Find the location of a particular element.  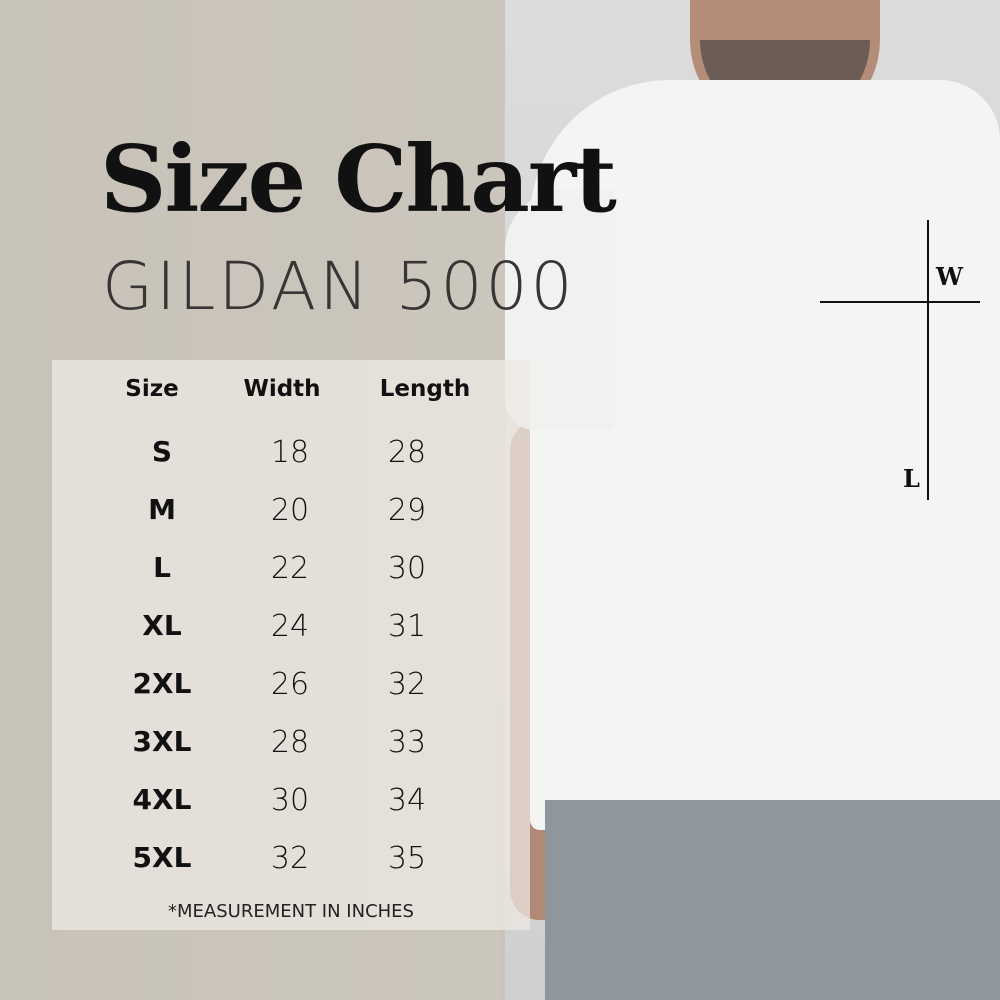

size-cell: S is located at coordinates (162, 451).